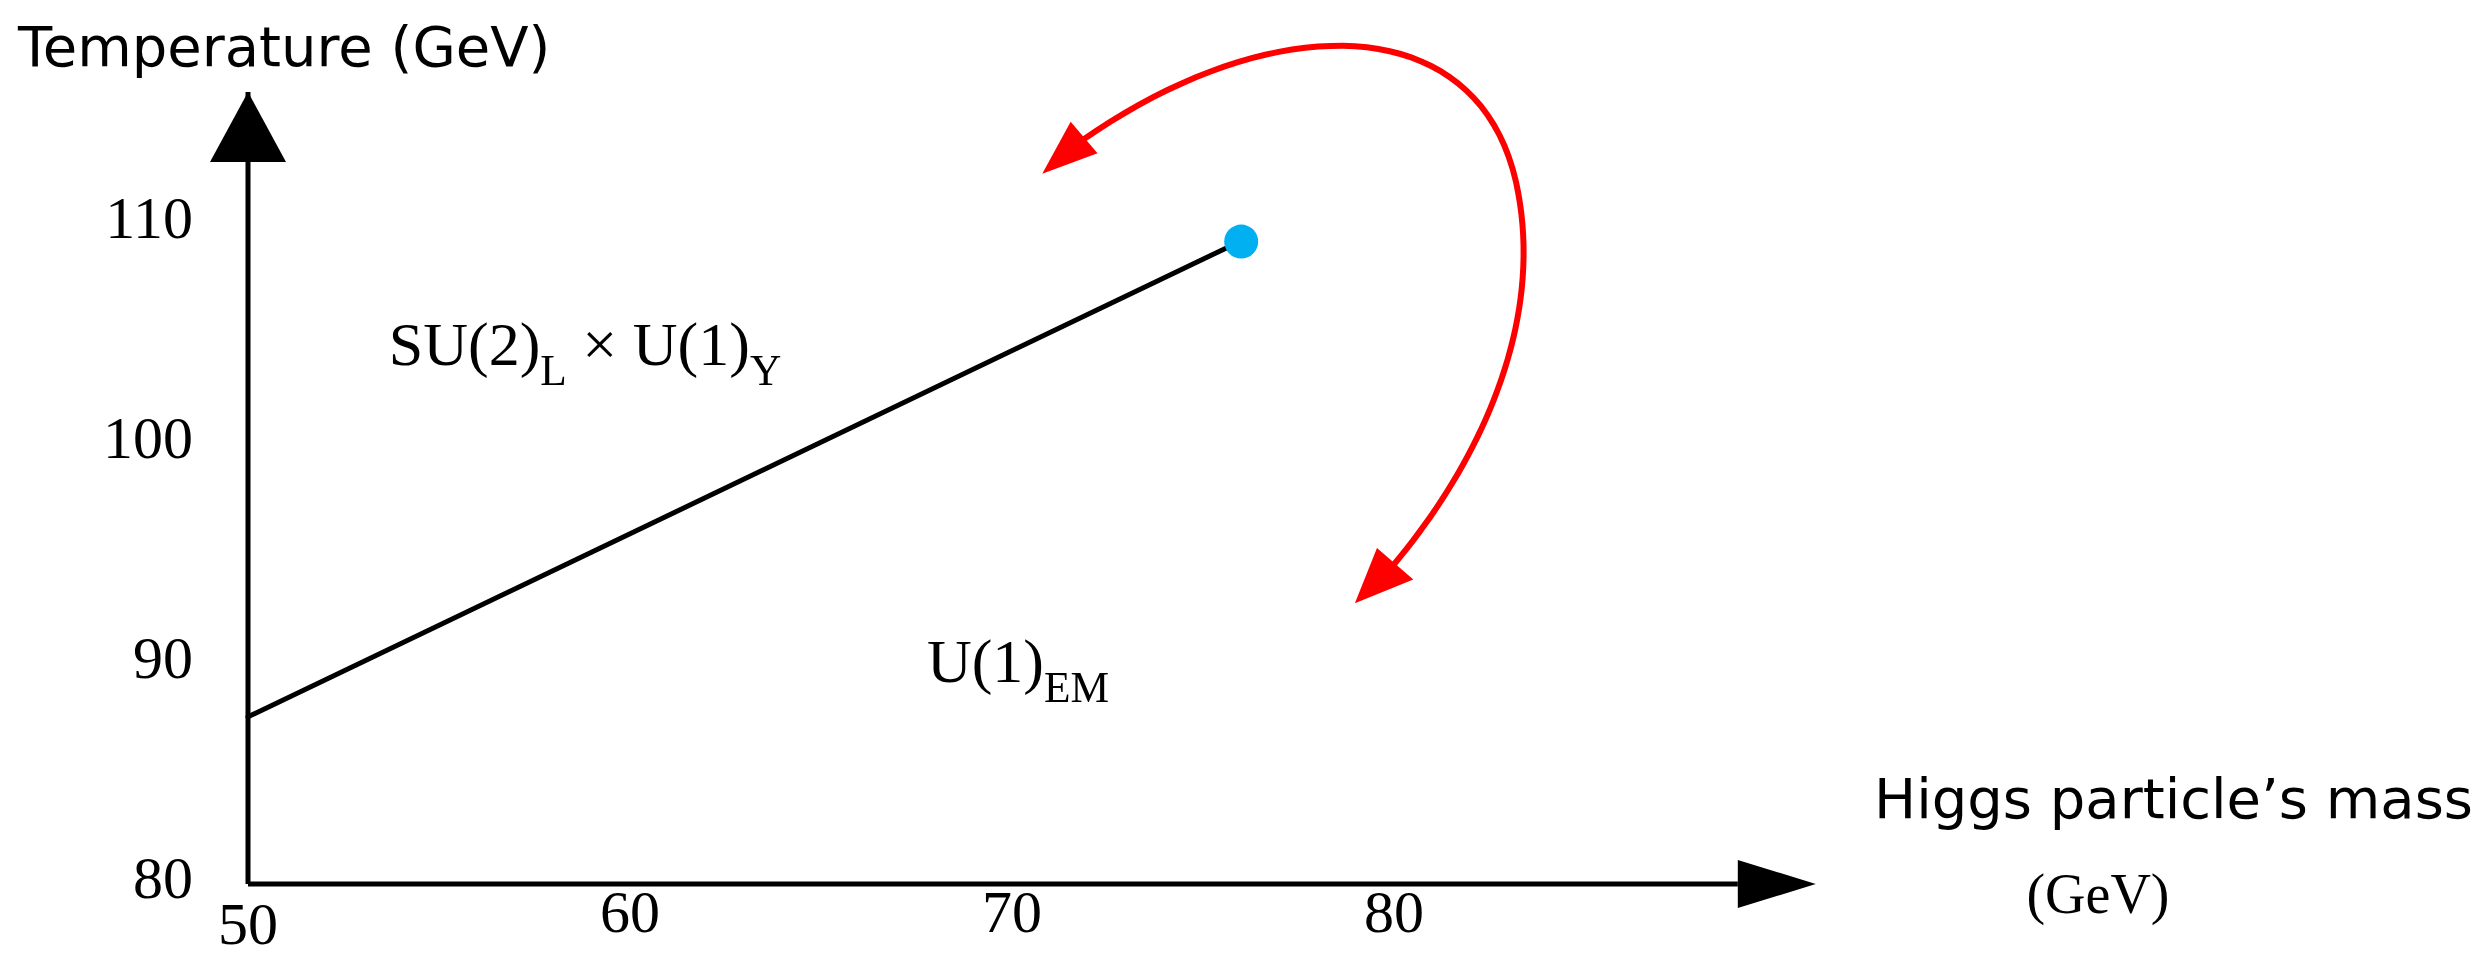  I want to click on x-tick-label: 60, so click(630, 912).